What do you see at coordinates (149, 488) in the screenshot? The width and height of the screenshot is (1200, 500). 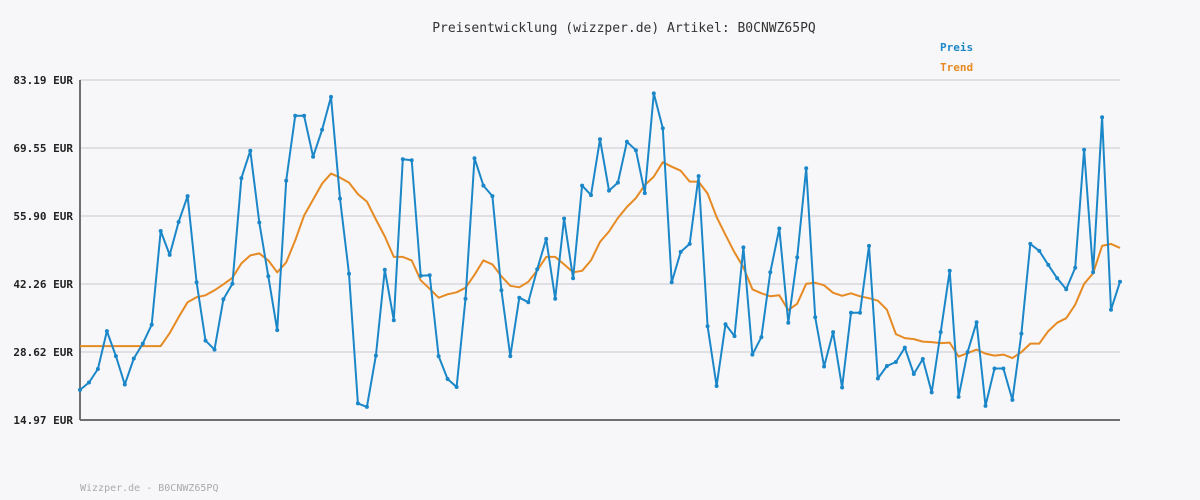 I see `footer-credit: Wizzper.de - B0CNWZ65PQ` at bounding box center [149, 488].